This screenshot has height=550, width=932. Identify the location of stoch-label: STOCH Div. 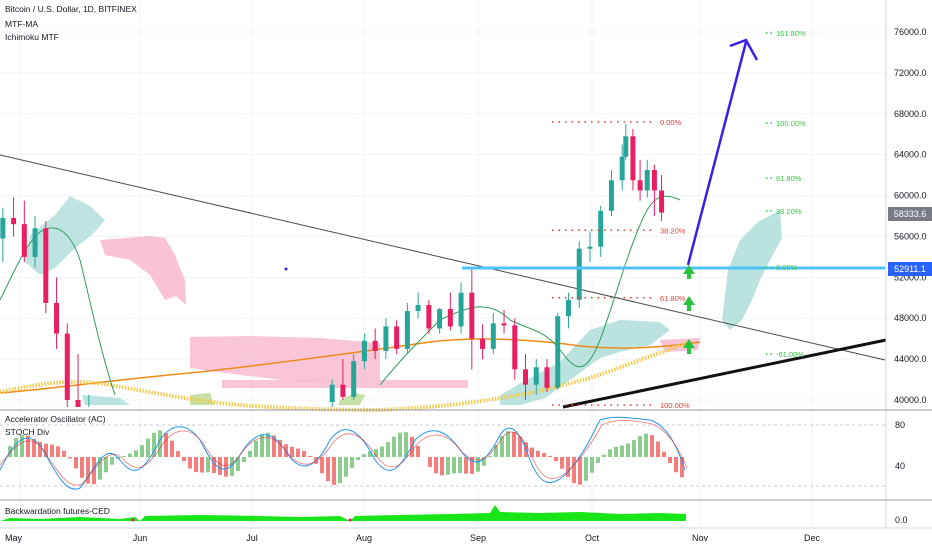
(27, 432).